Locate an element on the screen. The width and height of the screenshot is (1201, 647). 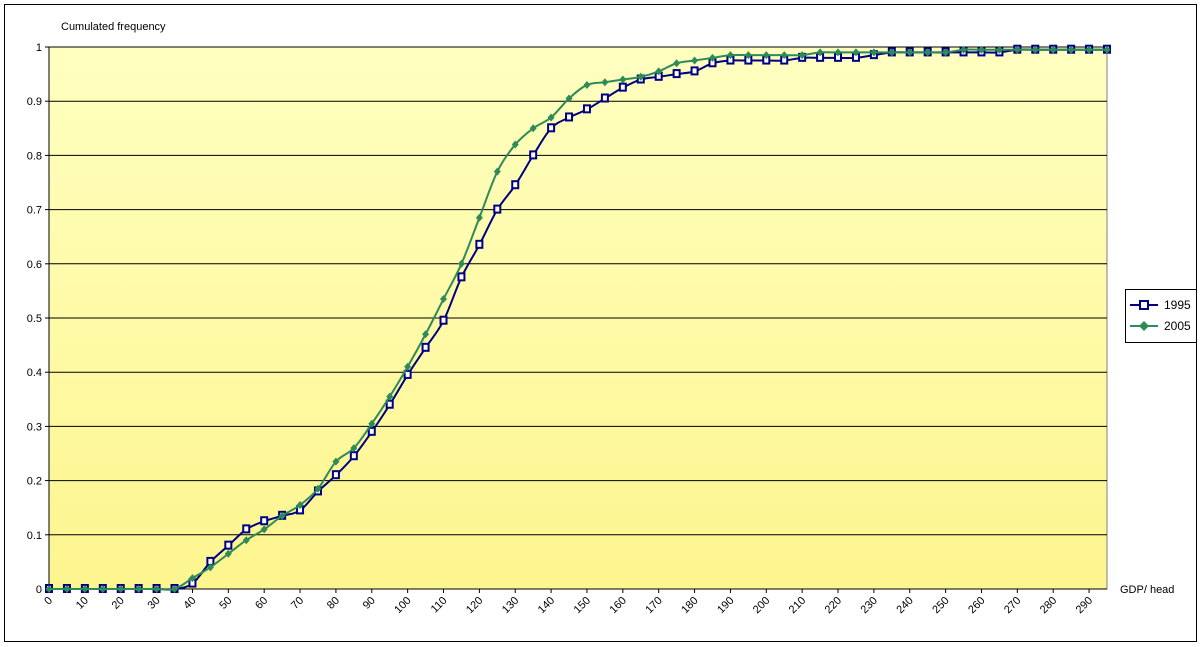
x-tick-label: 70 is located at coordinates (297, 603).